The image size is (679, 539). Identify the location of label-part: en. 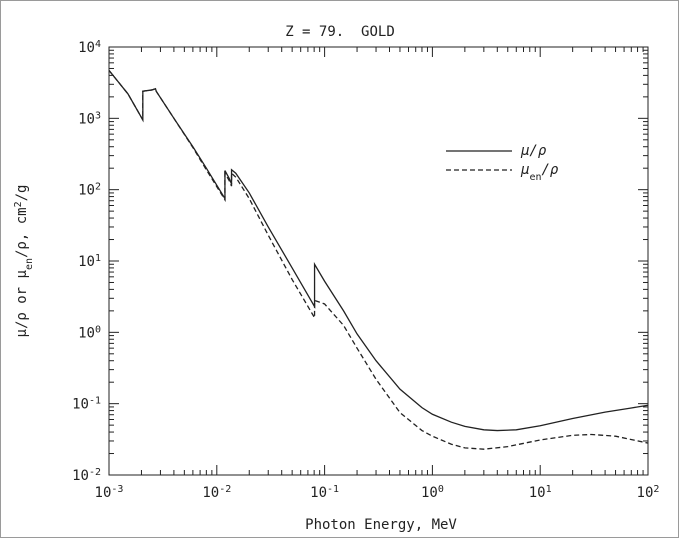
(29, 264).